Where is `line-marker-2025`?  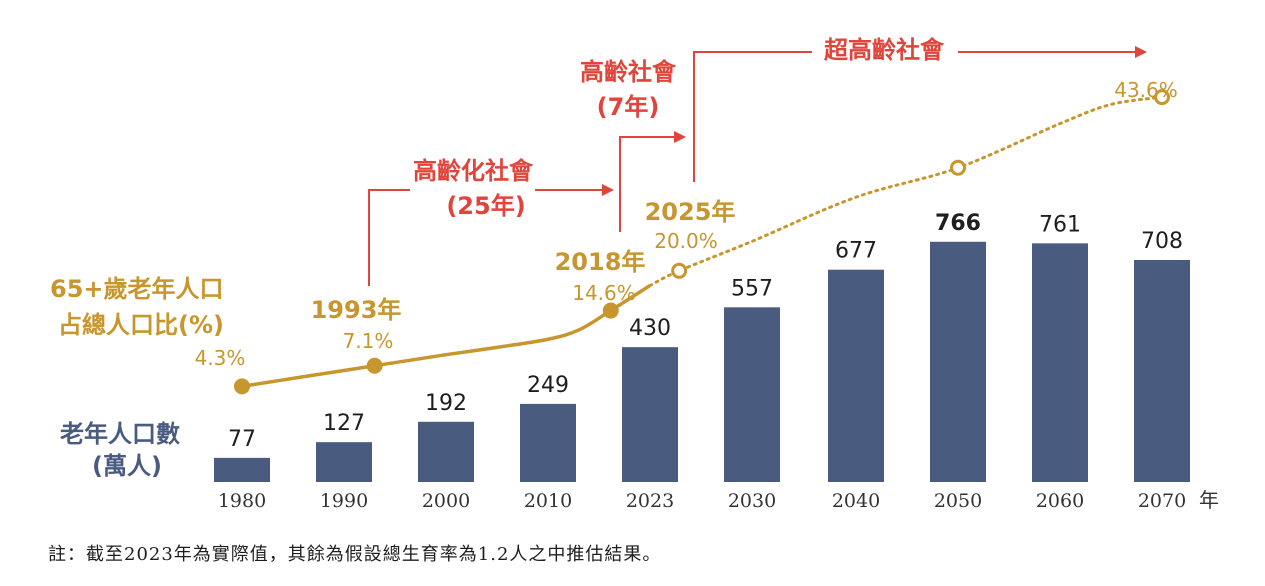
line-marker-2025 is located at coordinates (679, 270).